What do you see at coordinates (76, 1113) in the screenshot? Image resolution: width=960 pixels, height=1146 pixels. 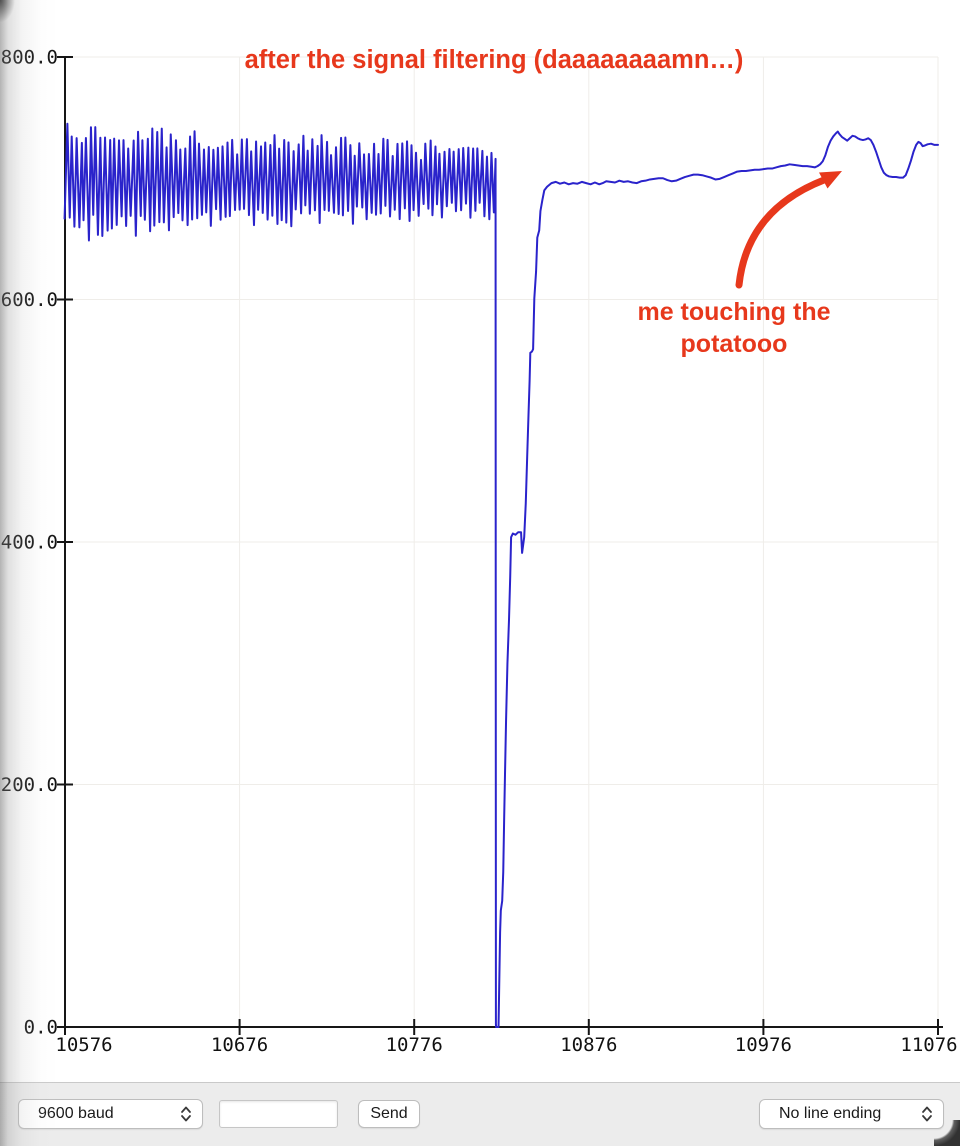 I see `baud-rate-value: 9600 baud` at bounding box center [76, 1113].